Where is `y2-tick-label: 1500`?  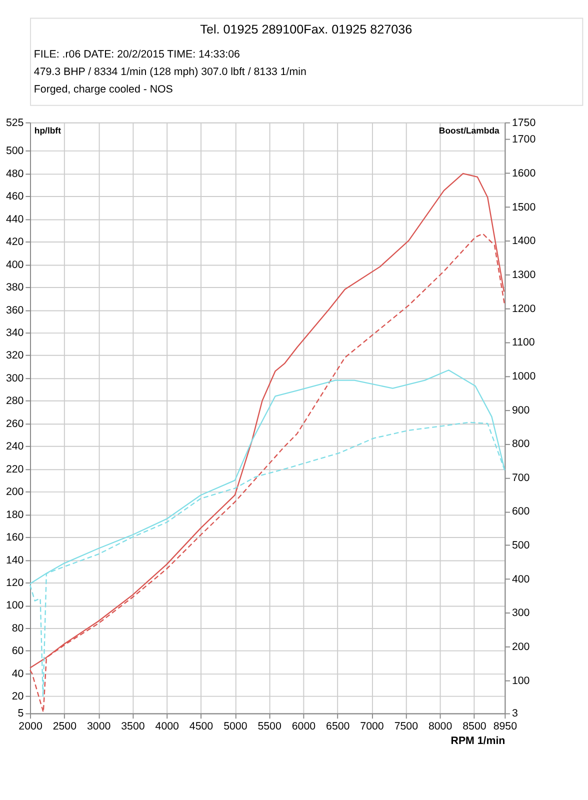
y2-tick-label: 1500 is located at coordinates (524, 207).